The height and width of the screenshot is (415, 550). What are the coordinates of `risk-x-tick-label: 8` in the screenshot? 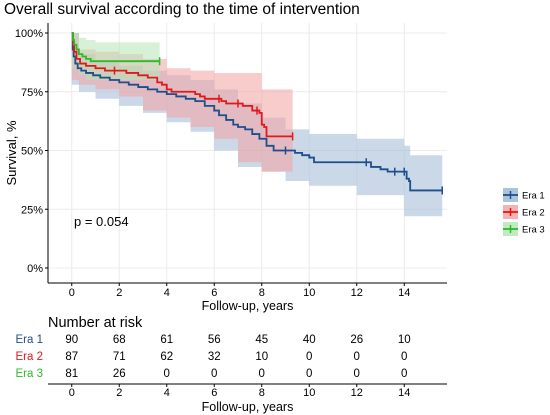 It's located at (262, 393).